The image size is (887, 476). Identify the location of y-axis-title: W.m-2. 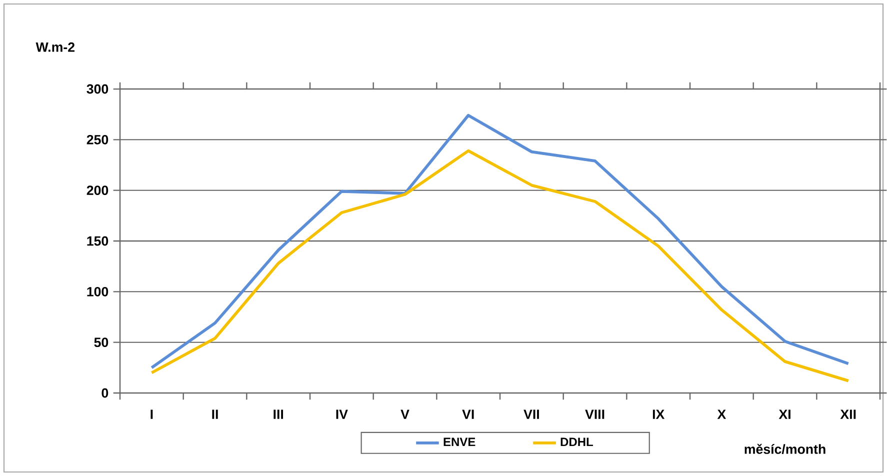
(55, 47).